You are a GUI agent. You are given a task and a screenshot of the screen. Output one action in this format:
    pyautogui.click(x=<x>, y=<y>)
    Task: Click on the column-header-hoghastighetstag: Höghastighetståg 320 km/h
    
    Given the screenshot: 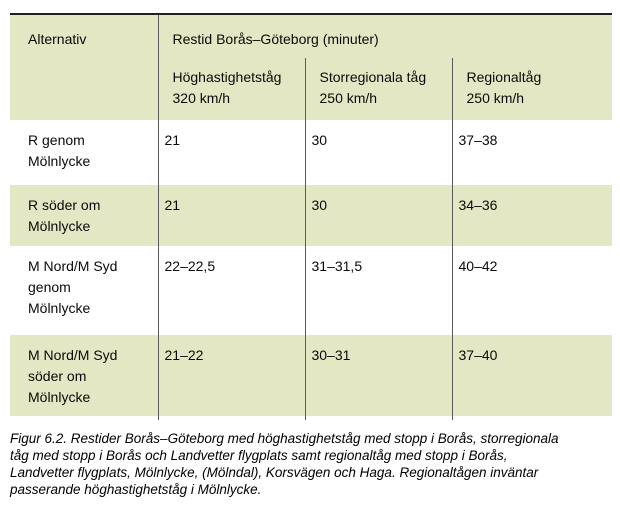 What is the action you would take?
    pyautogui.click(x=231, y=89)
    